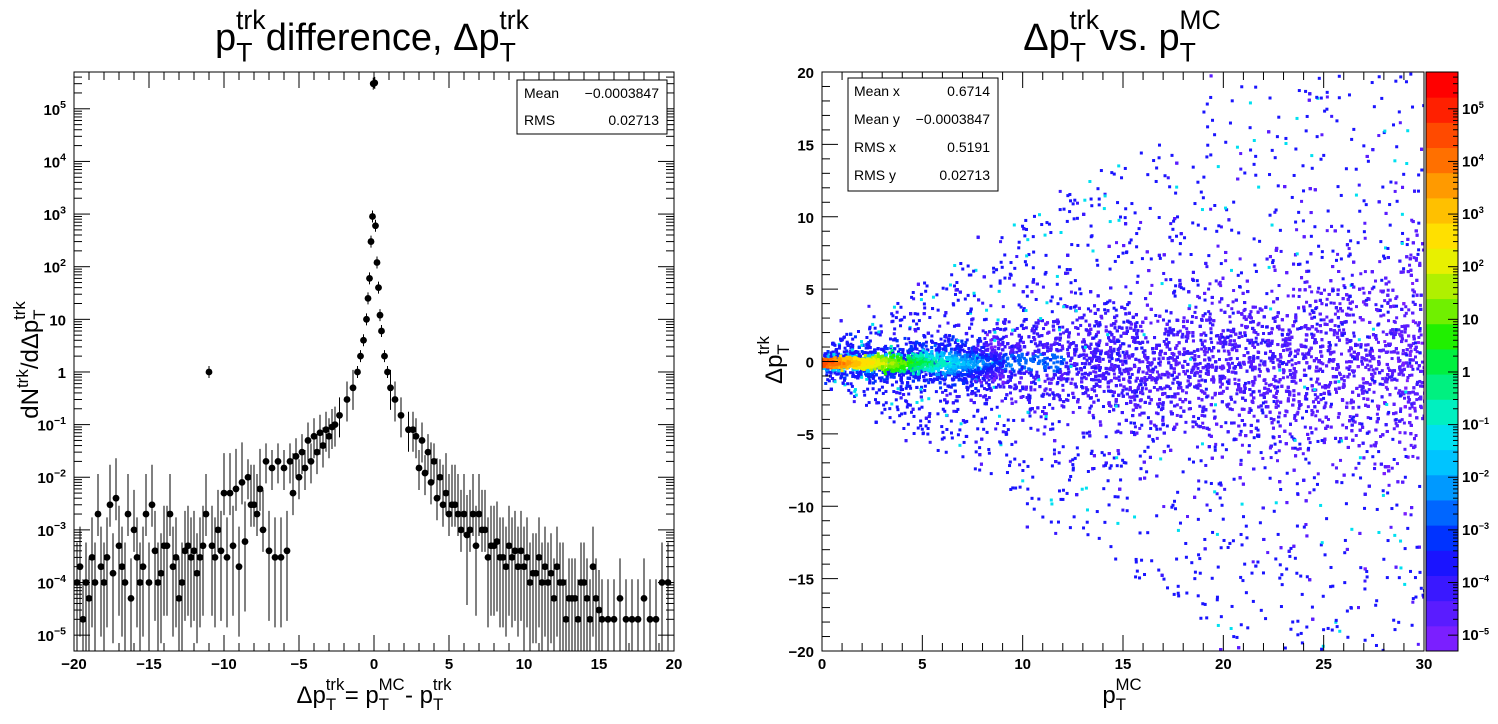  What do you see at coordinates (54, 109) in the screenshot?
I see `left-ytick-label: 105` at bounding box center [54, 109].